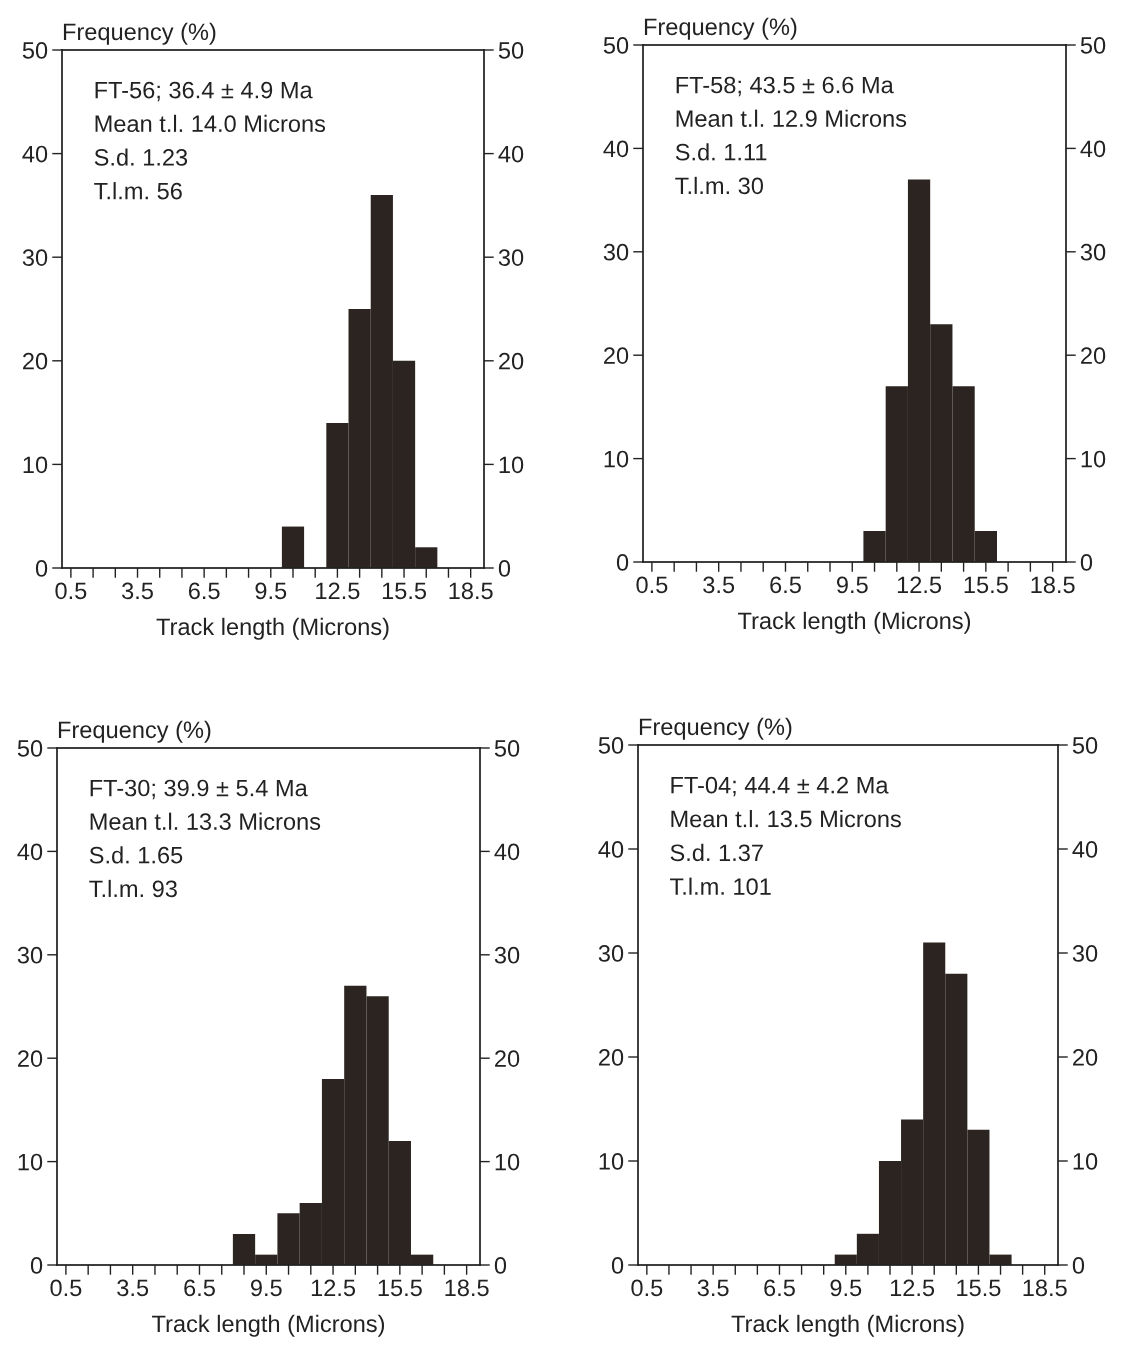 This screenshot has height=1355, width=1121. I want to click on annotation: S.d. 1.11, so click(721, 152).